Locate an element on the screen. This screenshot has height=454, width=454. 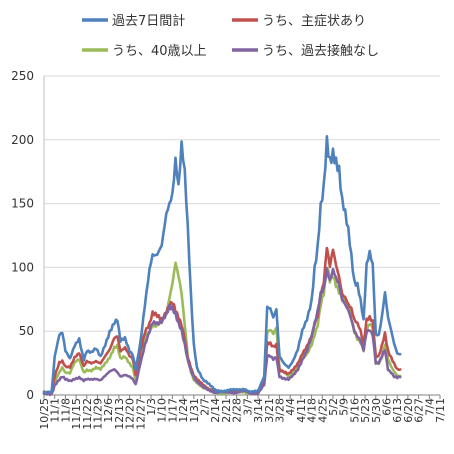
y-axis: 0 50 100 150 200 250 is located at coordinates (28, 235).